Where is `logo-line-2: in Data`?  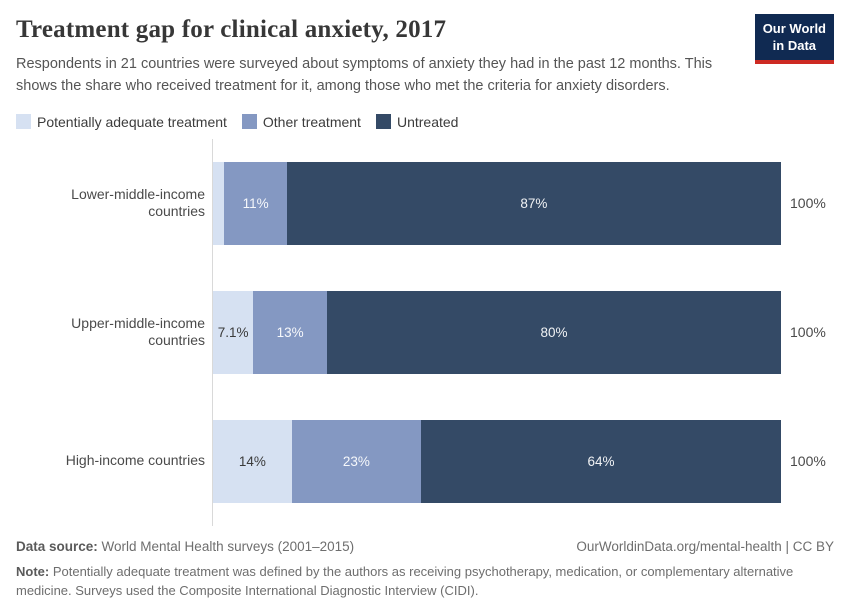
logo-line-2: in Data is located at coordinates (794, 45).